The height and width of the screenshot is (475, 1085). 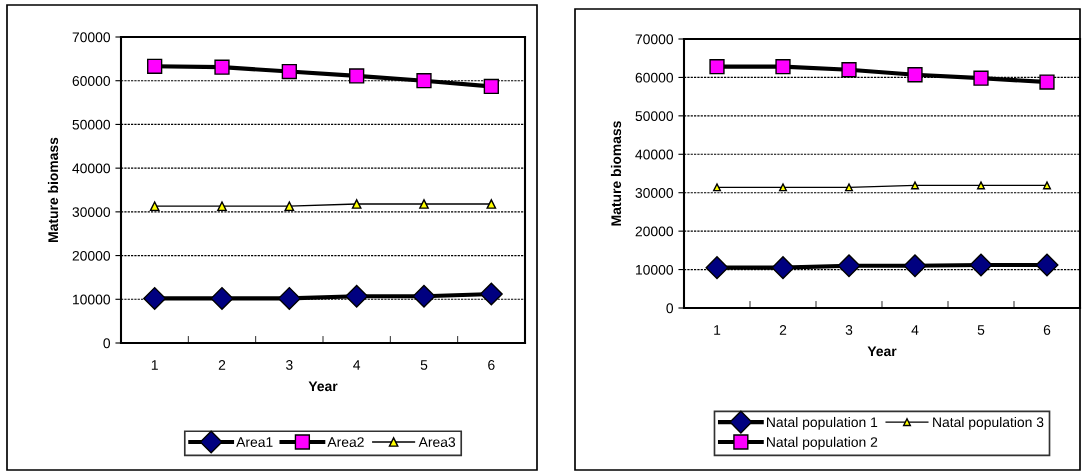 I want to click on legend-label: Area1, so click(x=254, y=442).